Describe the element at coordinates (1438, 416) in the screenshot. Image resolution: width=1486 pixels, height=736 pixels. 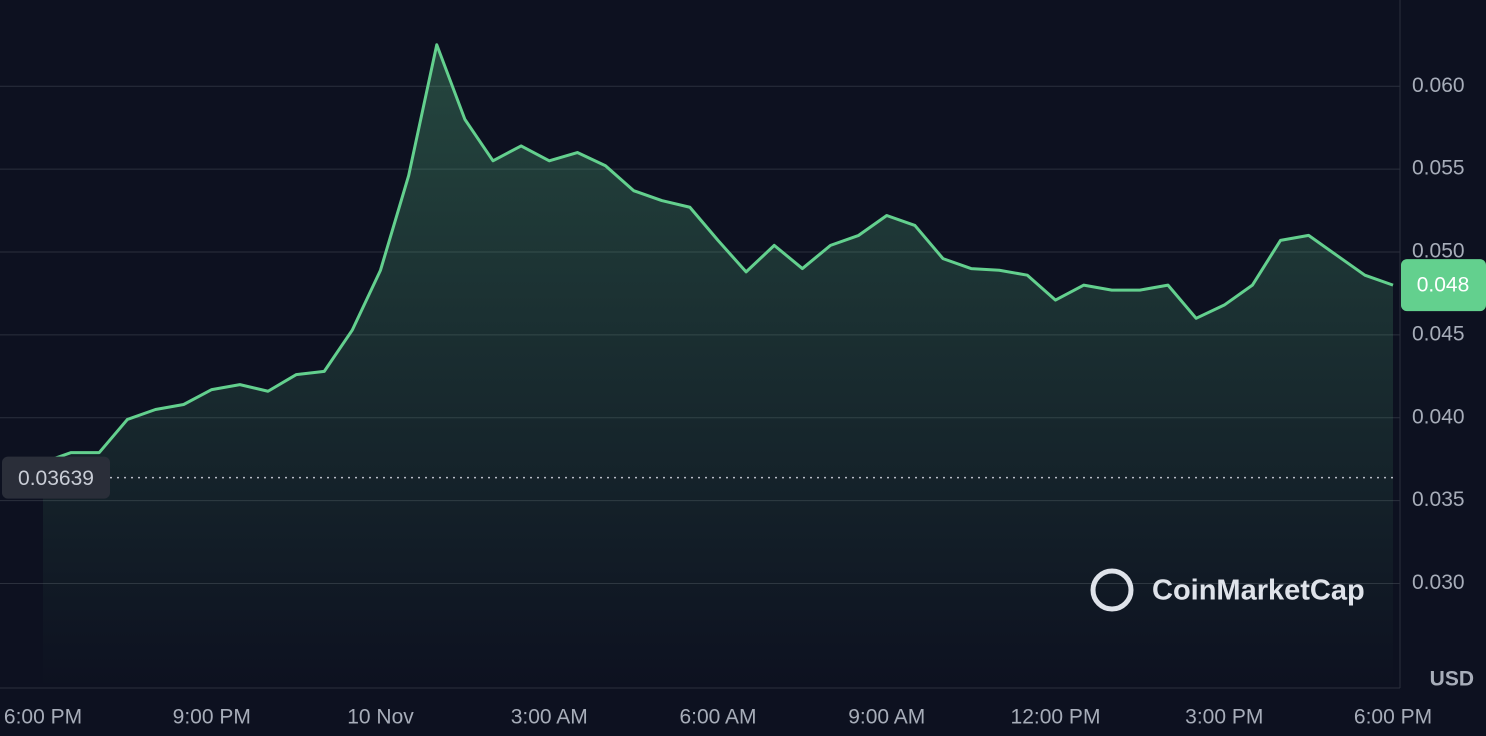
I see `y-tick-label: 0.040` at that location.